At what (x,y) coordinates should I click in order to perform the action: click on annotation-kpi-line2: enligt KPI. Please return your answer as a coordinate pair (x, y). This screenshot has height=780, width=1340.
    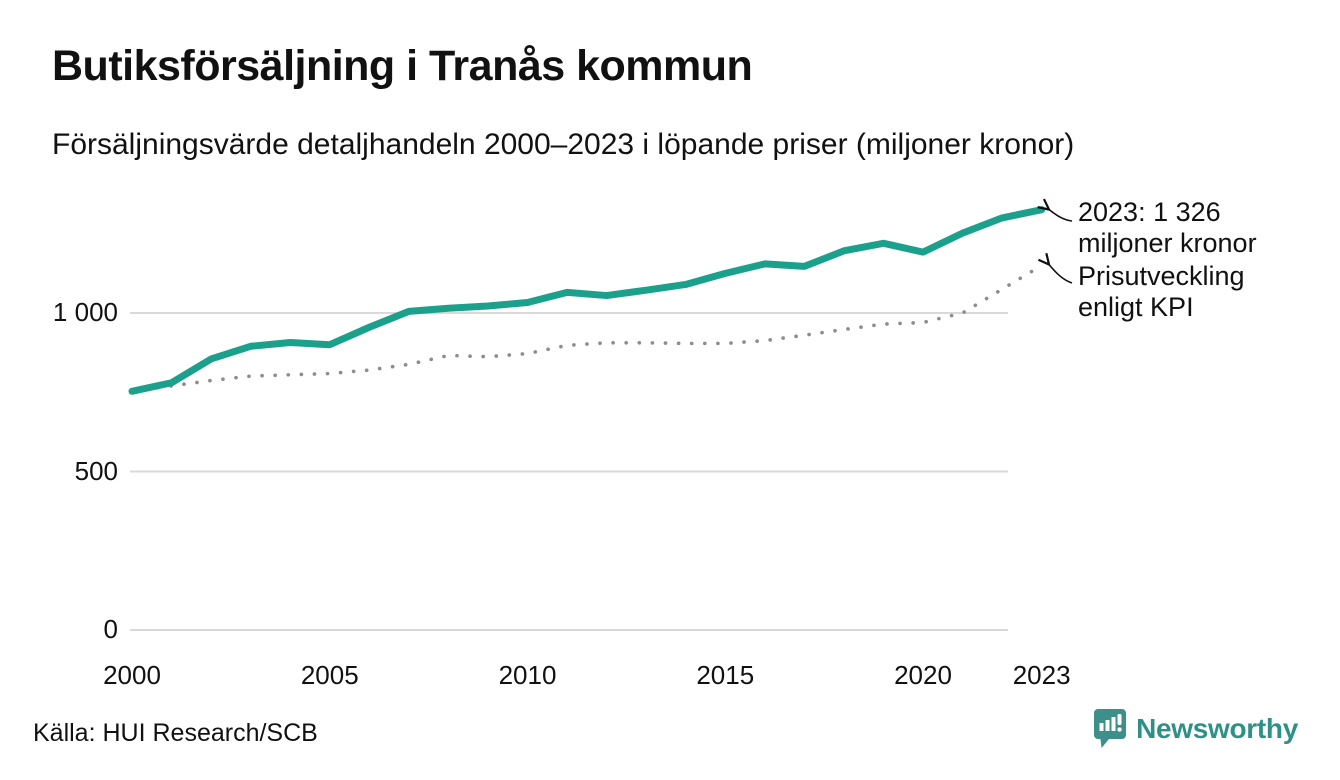
    Looking at the image, I should click on (1136, 307).